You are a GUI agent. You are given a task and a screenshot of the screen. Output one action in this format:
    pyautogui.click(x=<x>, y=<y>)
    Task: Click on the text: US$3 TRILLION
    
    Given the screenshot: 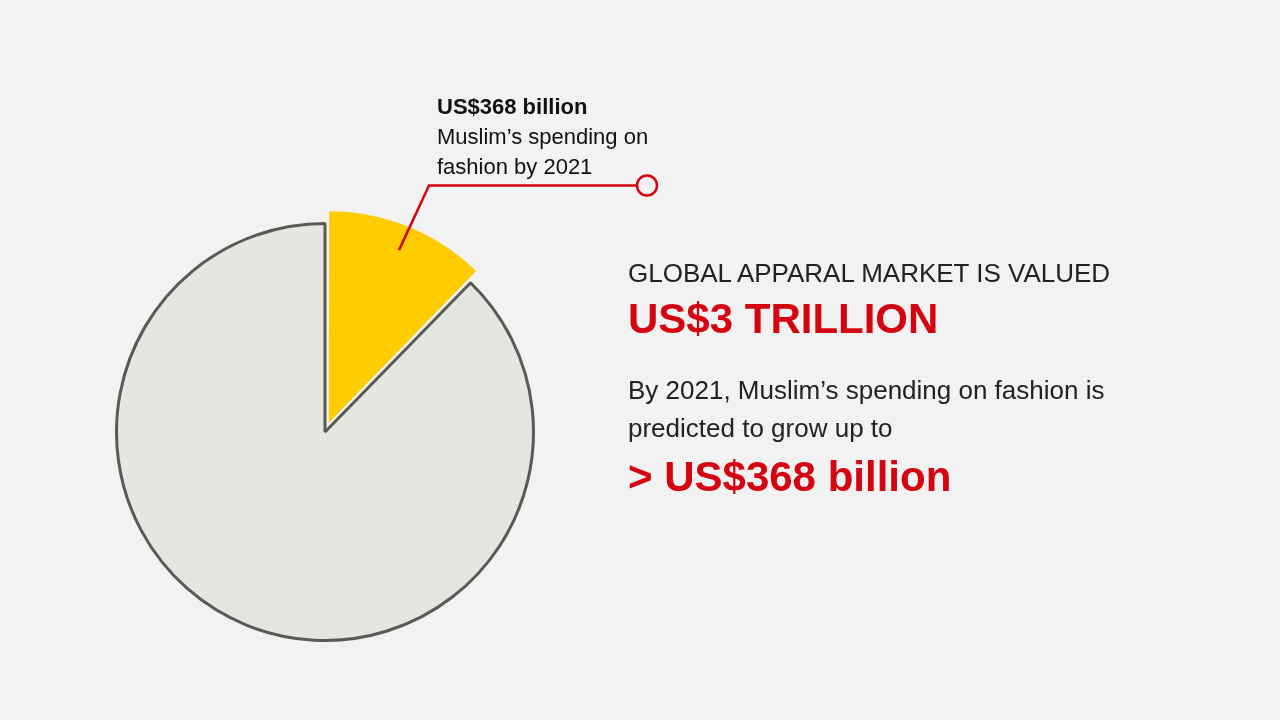 What is the action you would take?
    pyautogui.click(x=784, y=319)
    